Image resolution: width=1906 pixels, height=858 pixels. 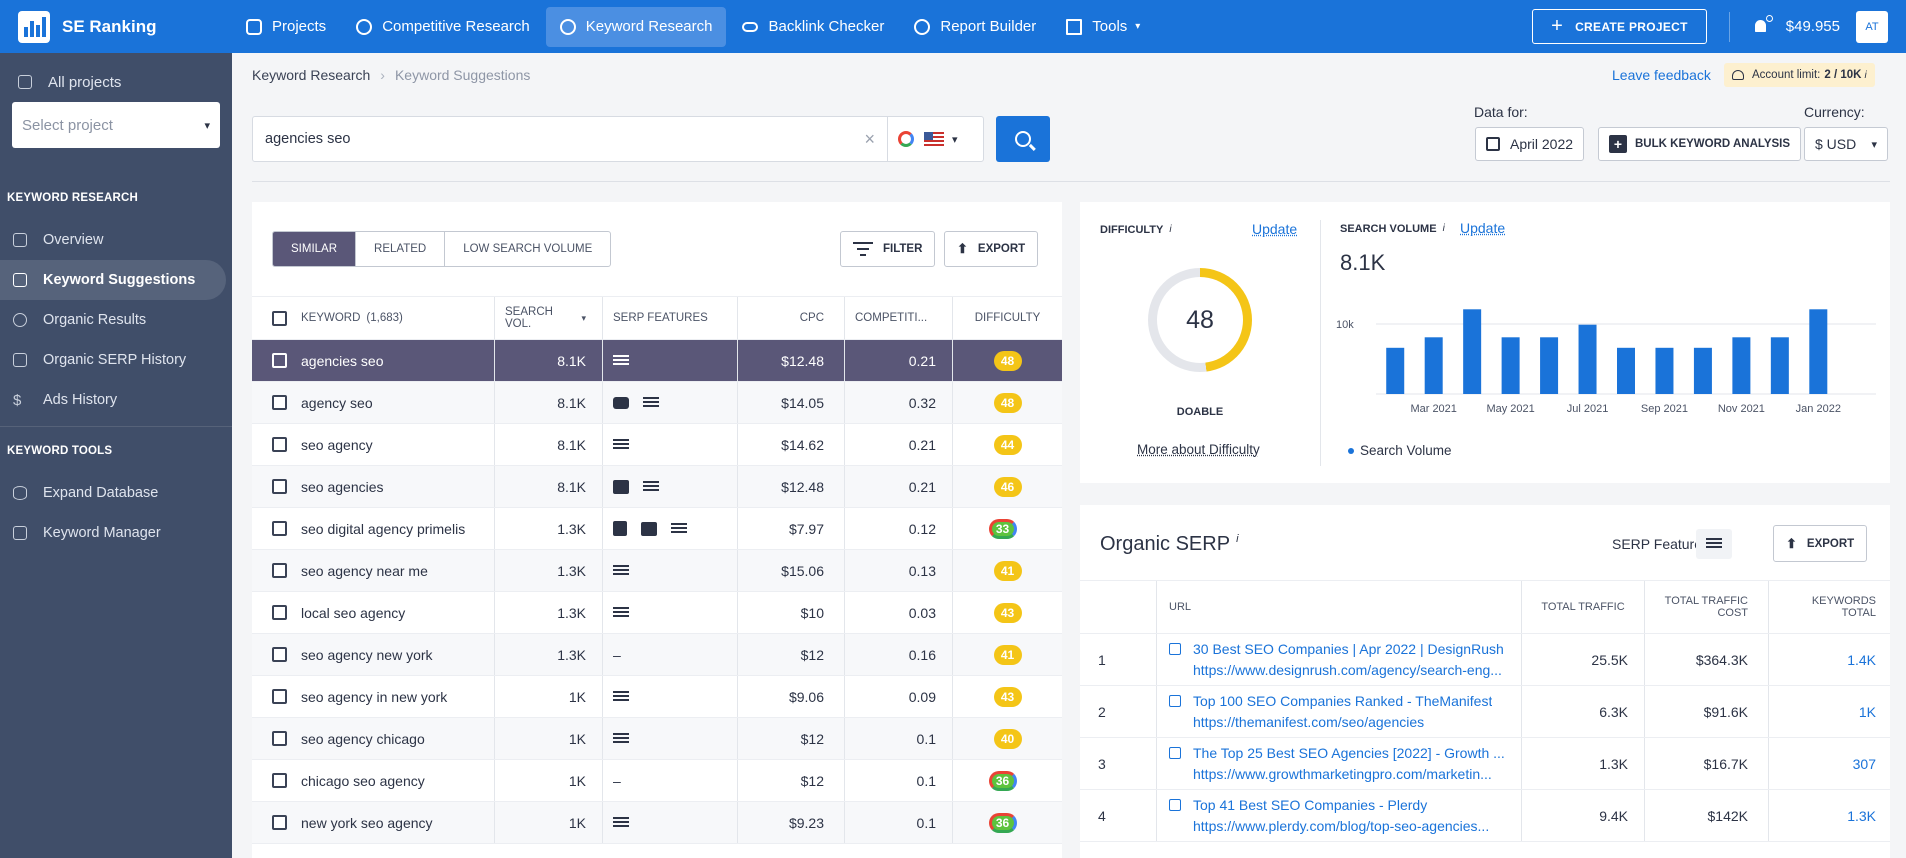 What do you see at coordinates (583, 317) in the screenshot?
I see `sort-down-icon: ▾` at bounding box center [583, 317].